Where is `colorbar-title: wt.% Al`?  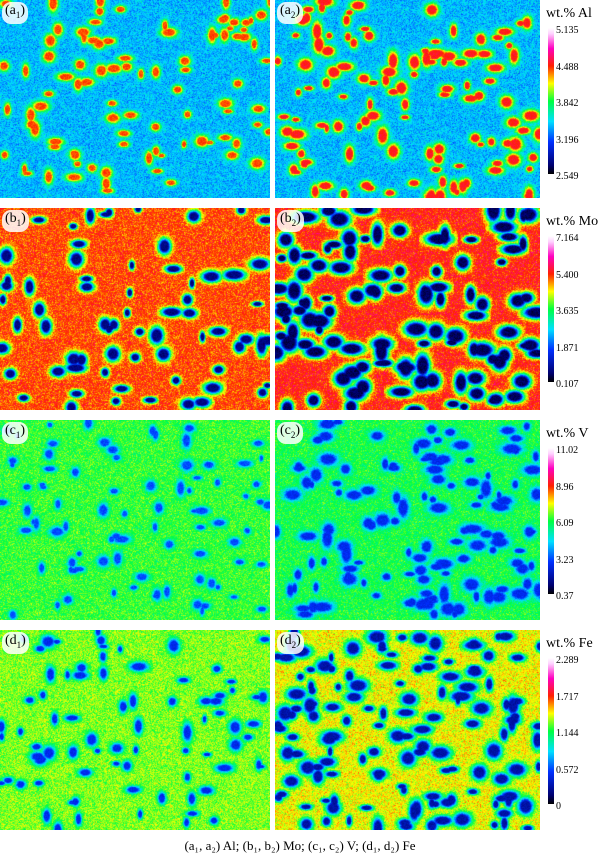 colorbar-title: wt.% Al is located at coordinates (569, 13).